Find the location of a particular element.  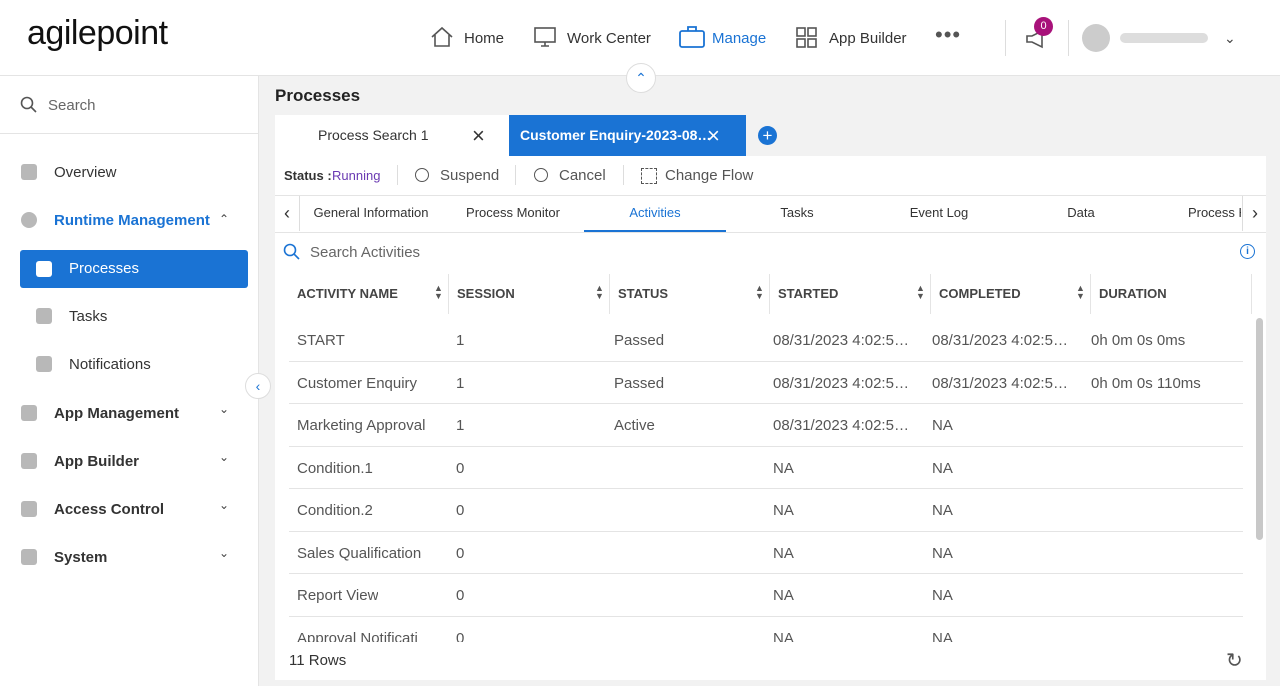

nav-work-center: Work Center is located at coordinates (609, 38).